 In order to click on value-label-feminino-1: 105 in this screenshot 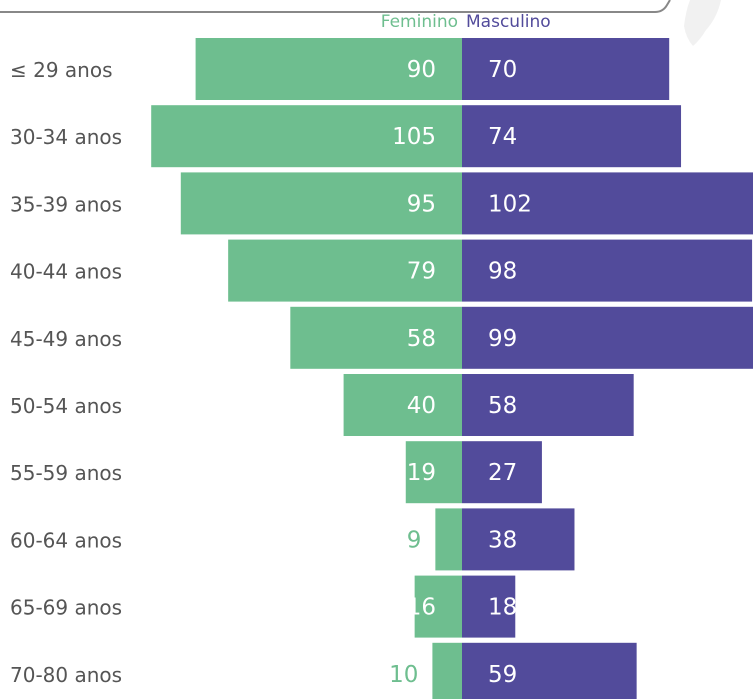, I will do `click(414, 137)`.